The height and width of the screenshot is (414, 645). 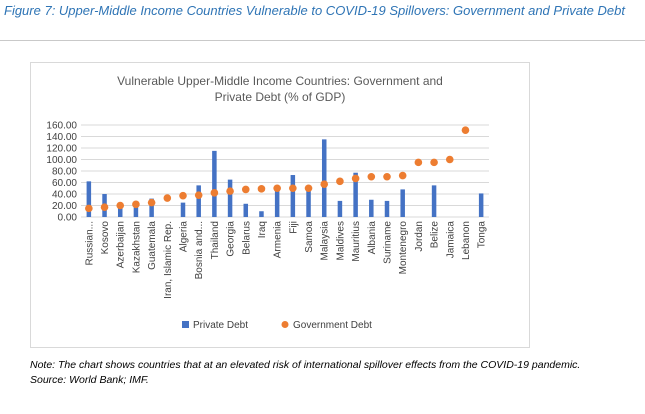 What do you see at coordinates (482, 235) in the screenshot?
I see `x-tick-label: Tonga` at bounding box center [482, 235].